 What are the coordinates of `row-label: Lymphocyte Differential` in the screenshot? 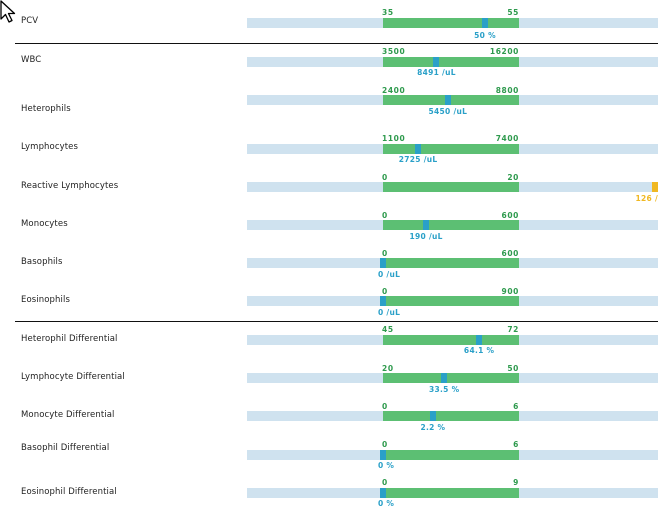 It's located at (73, 377).